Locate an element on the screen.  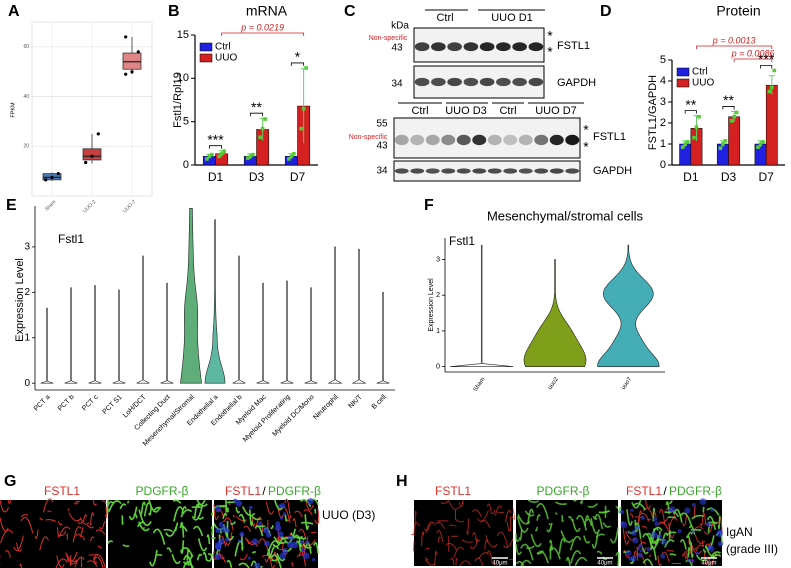
blot-membrane is located at coordinates (487, 138).